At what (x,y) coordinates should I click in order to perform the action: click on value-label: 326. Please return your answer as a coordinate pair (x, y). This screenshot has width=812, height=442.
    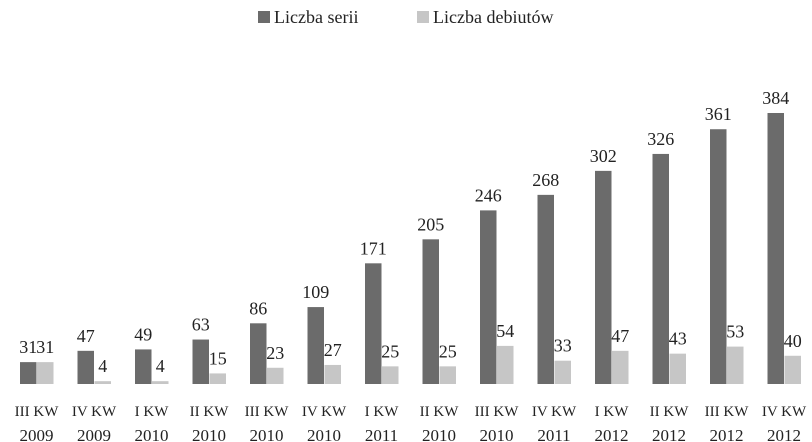
    Looking at the image, I should click on (660, 139).